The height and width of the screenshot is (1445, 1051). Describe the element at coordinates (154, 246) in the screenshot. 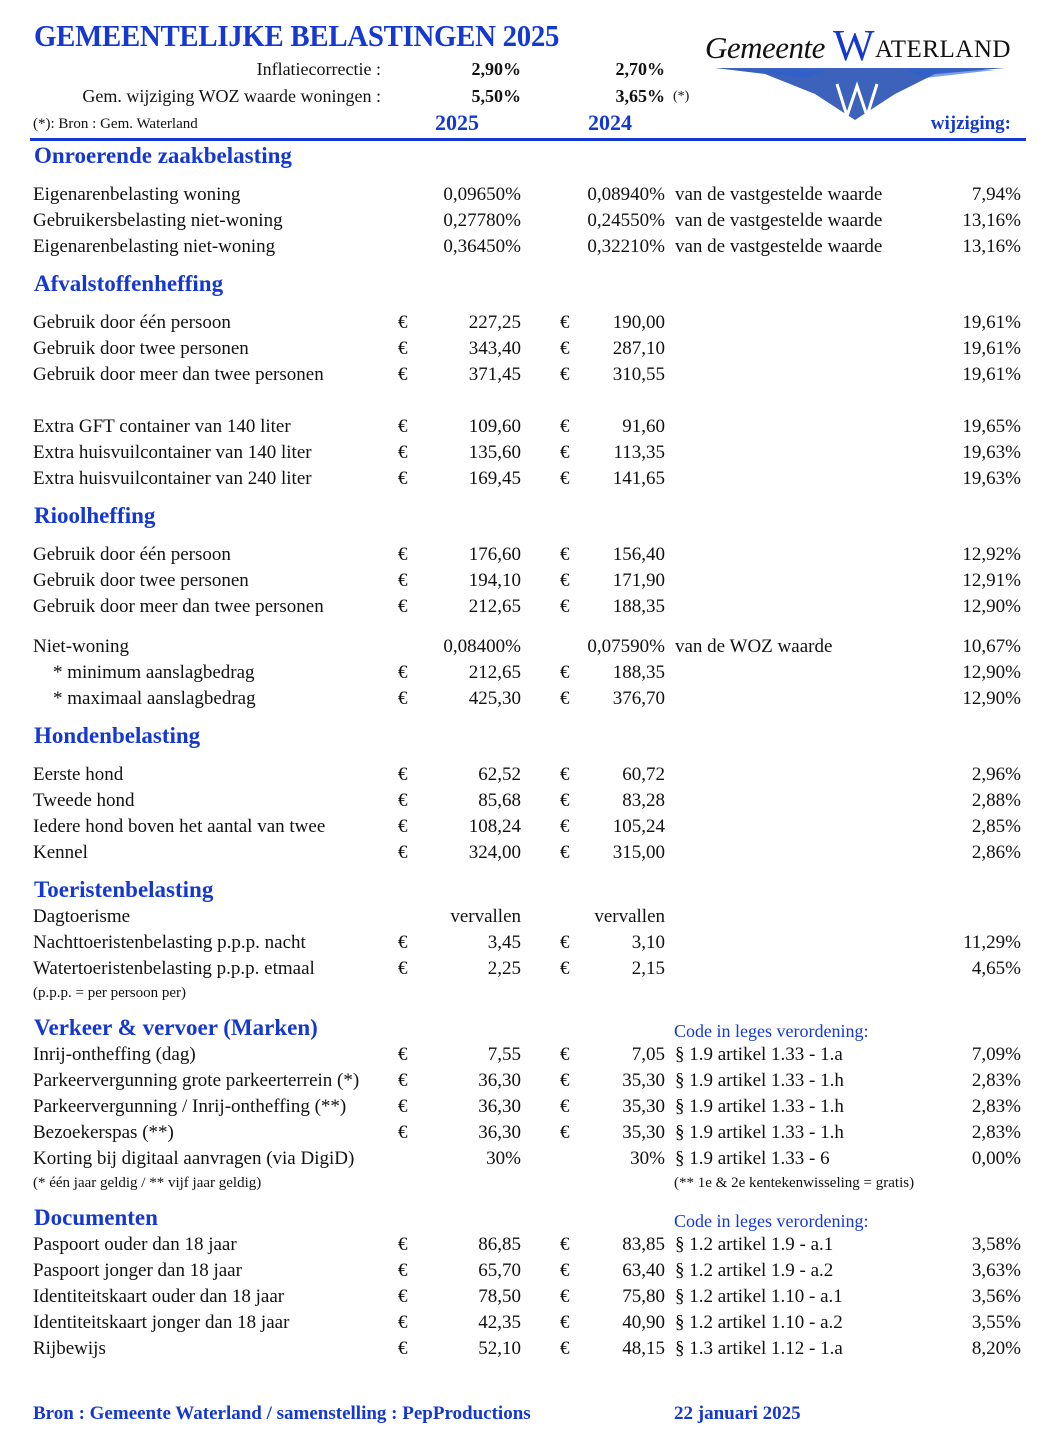

I see `row-label: Eigenarenbelasting niet-woning` at that location.